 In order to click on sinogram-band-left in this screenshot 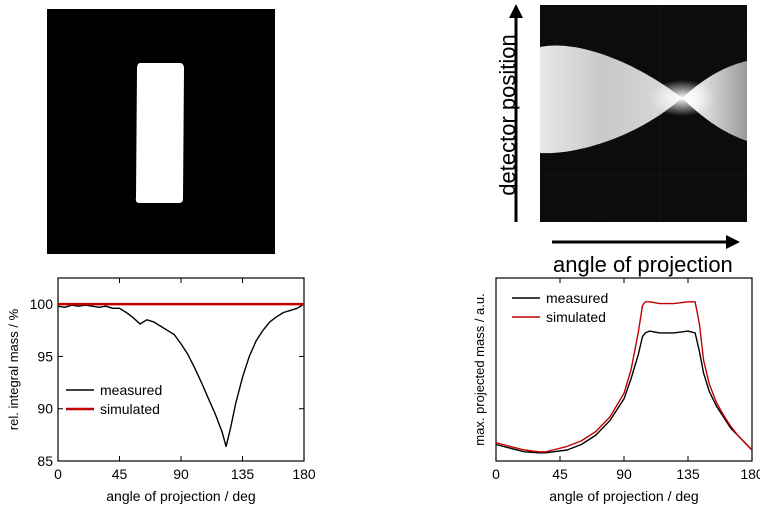, I will do `click(611, 99)`.